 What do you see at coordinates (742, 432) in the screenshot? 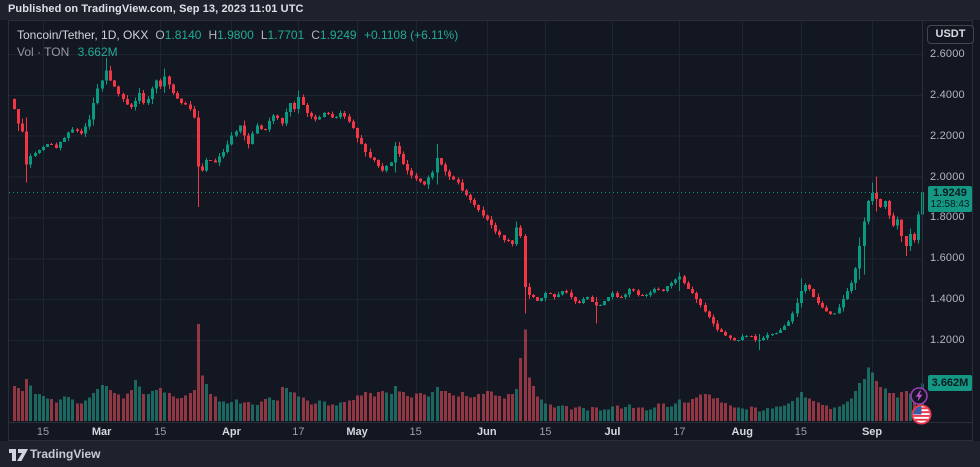
I see `time-tick-label: Aug` at bounding box center [742, 432].